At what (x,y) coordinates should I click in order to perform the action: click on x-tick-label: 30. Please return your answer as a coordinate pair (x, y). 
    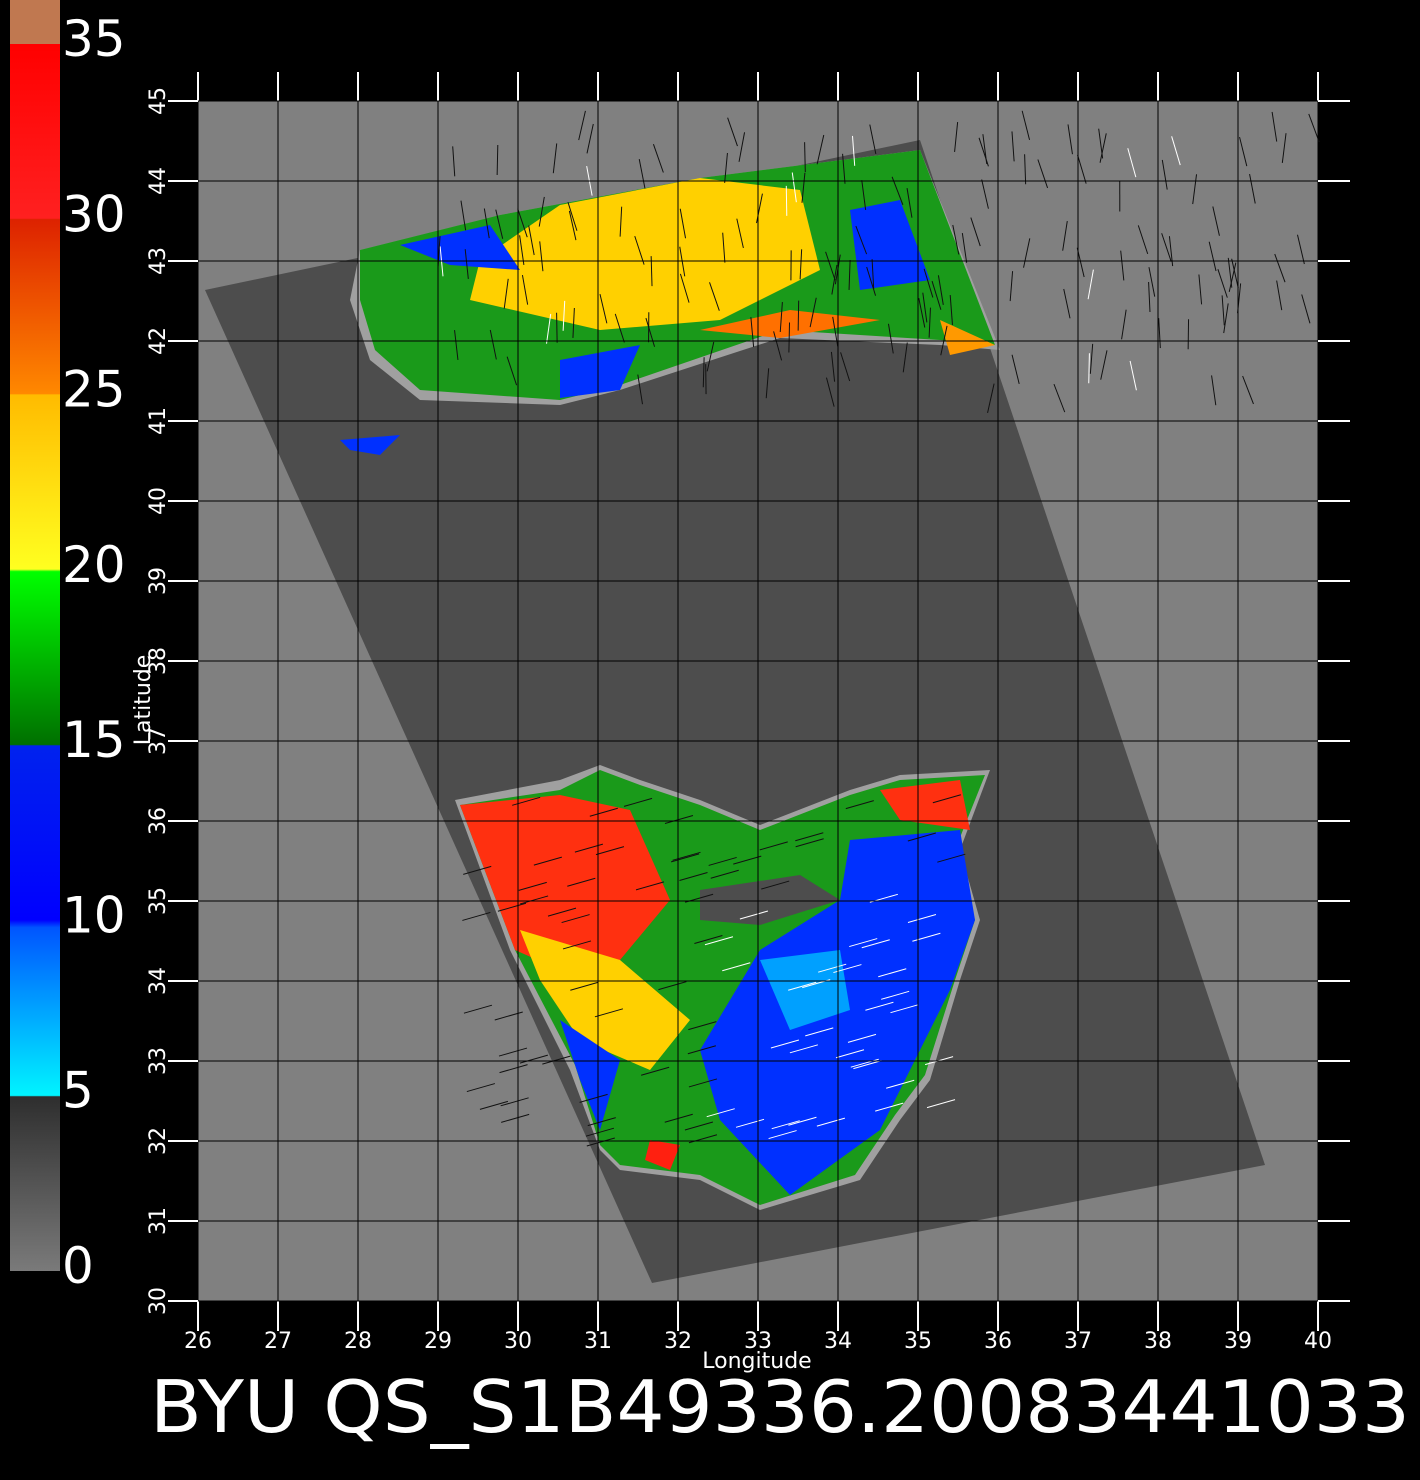
    Looking at the image, I should click on (518, 1341).